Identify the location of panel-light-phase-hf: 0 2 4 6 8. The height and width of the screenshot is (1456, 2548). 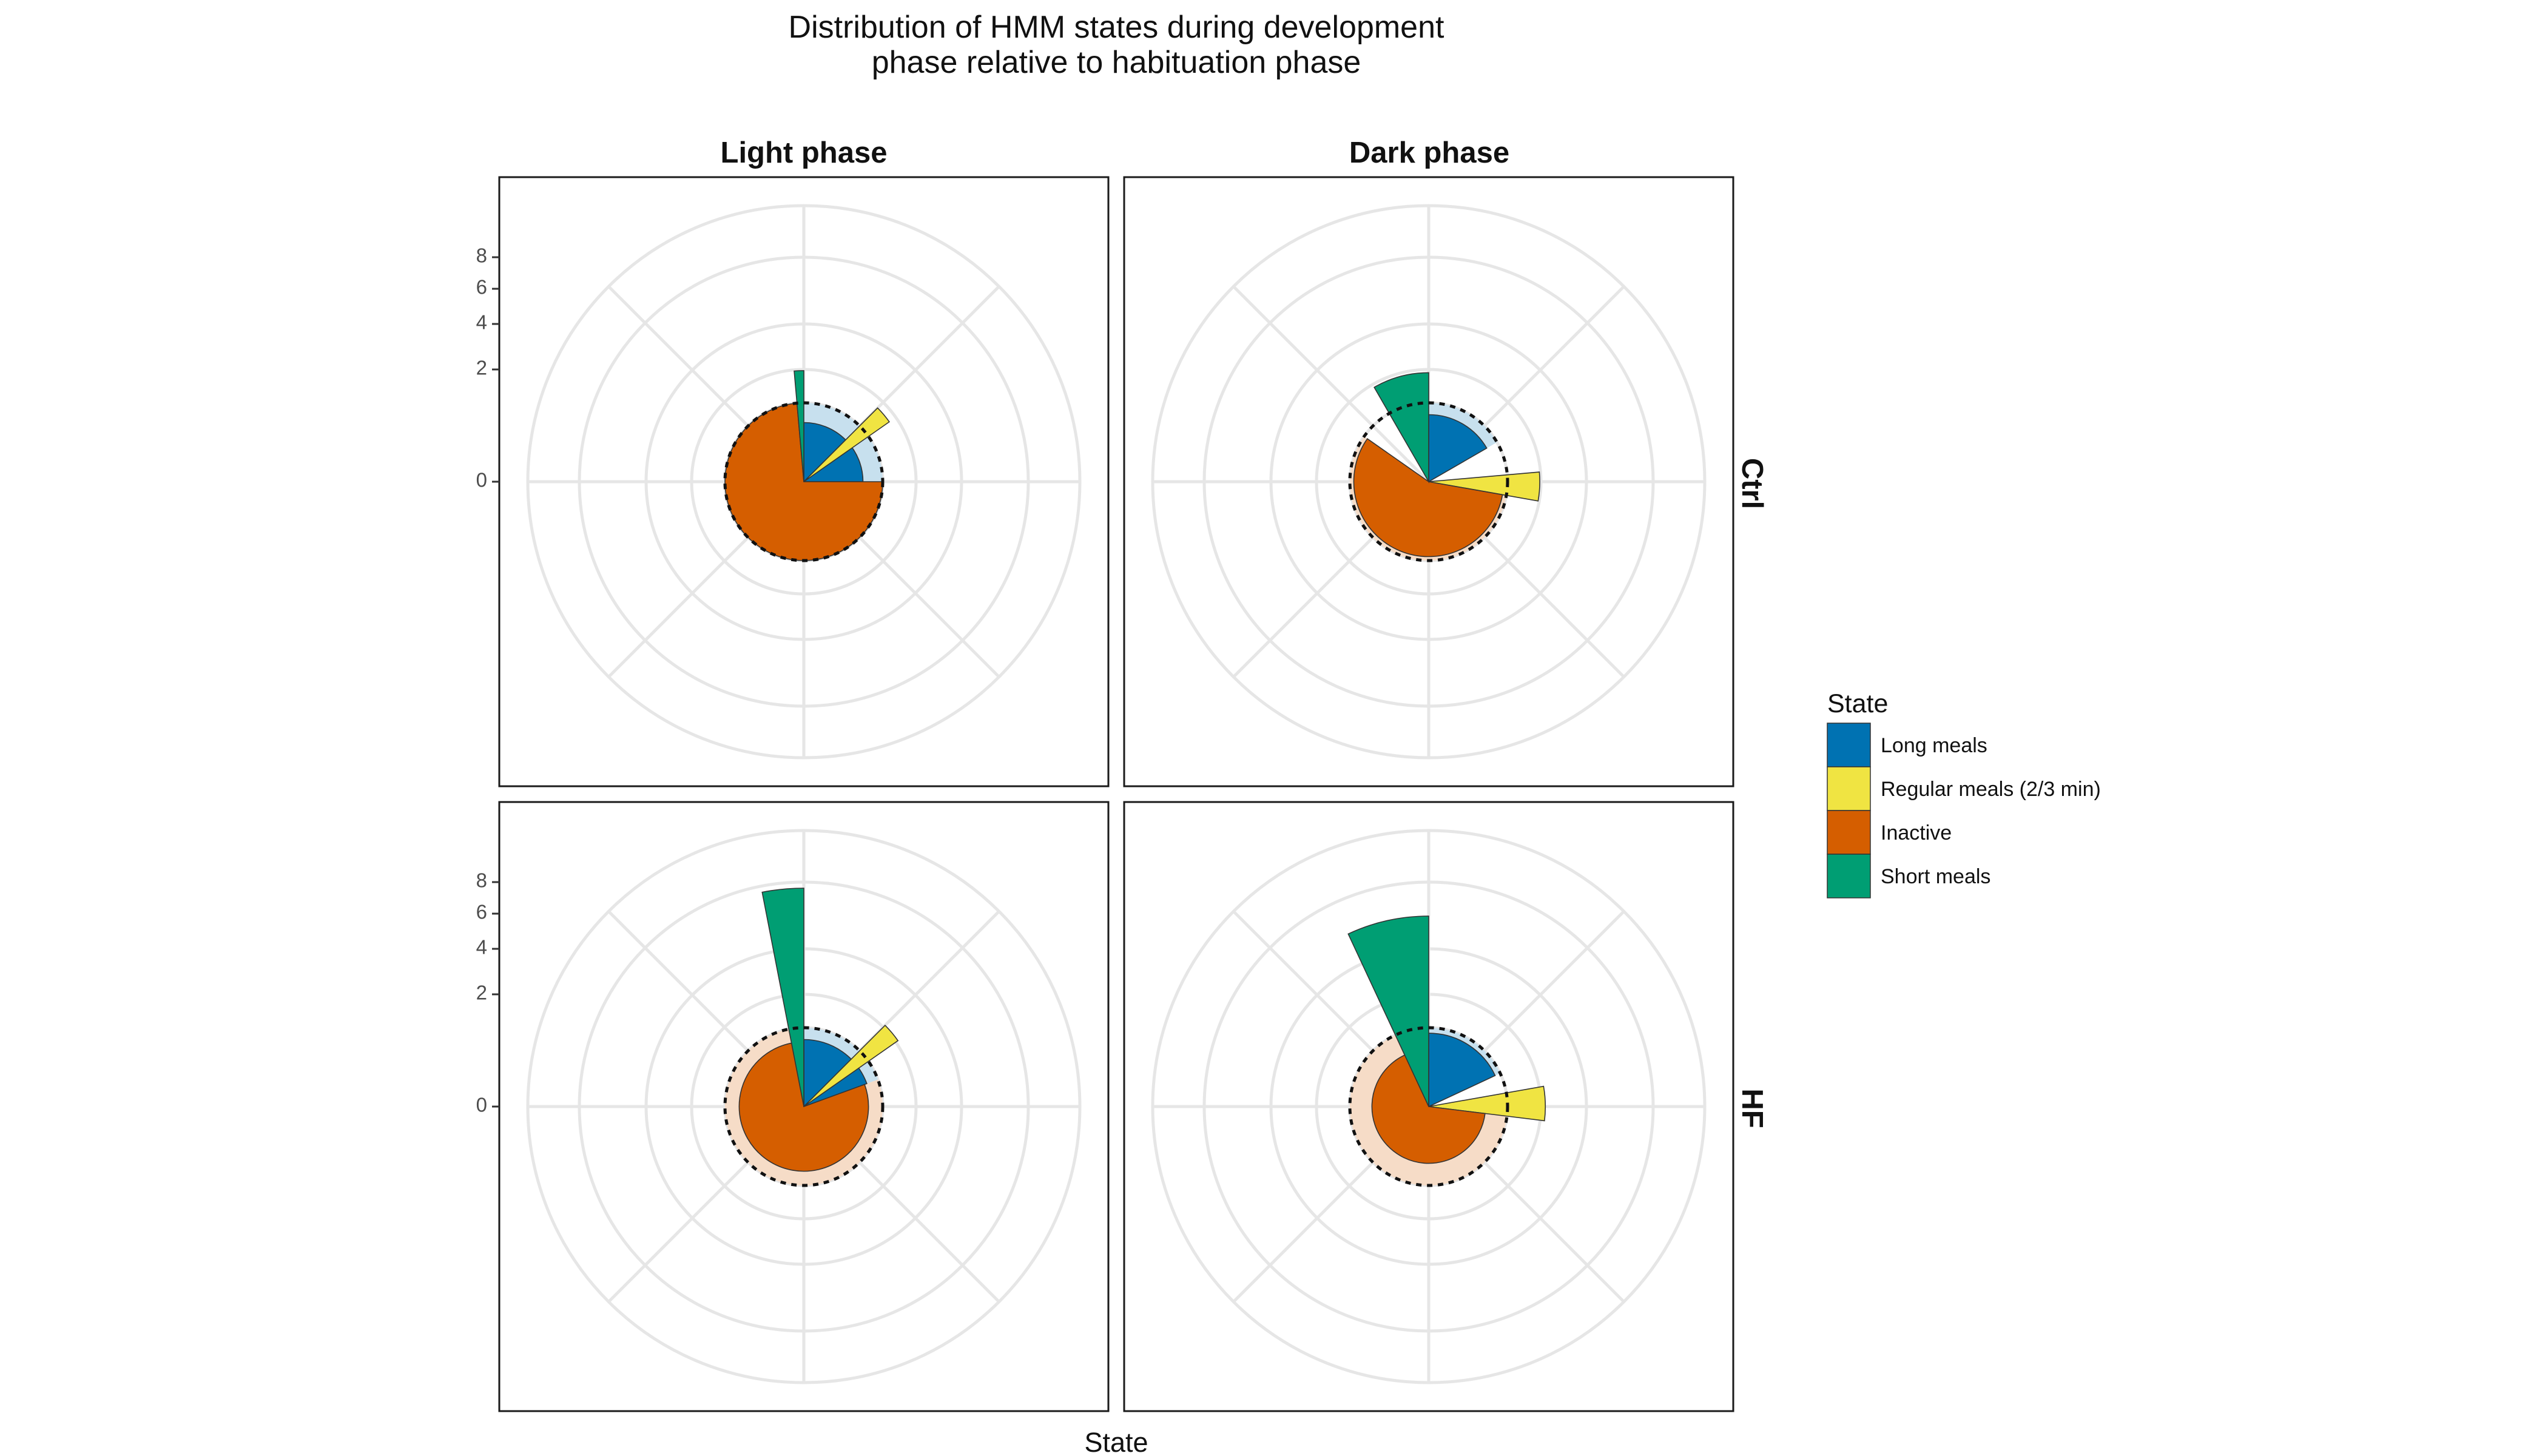
(793, 1106).